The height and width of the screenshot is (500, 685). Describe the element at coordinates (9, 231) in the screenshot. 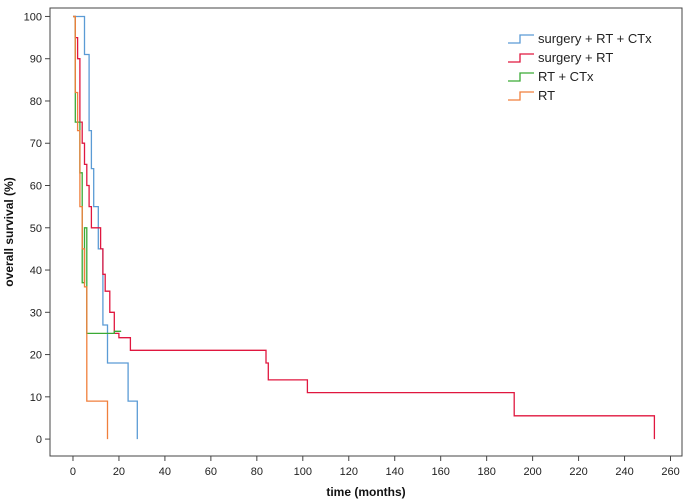

I see `y-axis-title: overall survival (%)` at that location.